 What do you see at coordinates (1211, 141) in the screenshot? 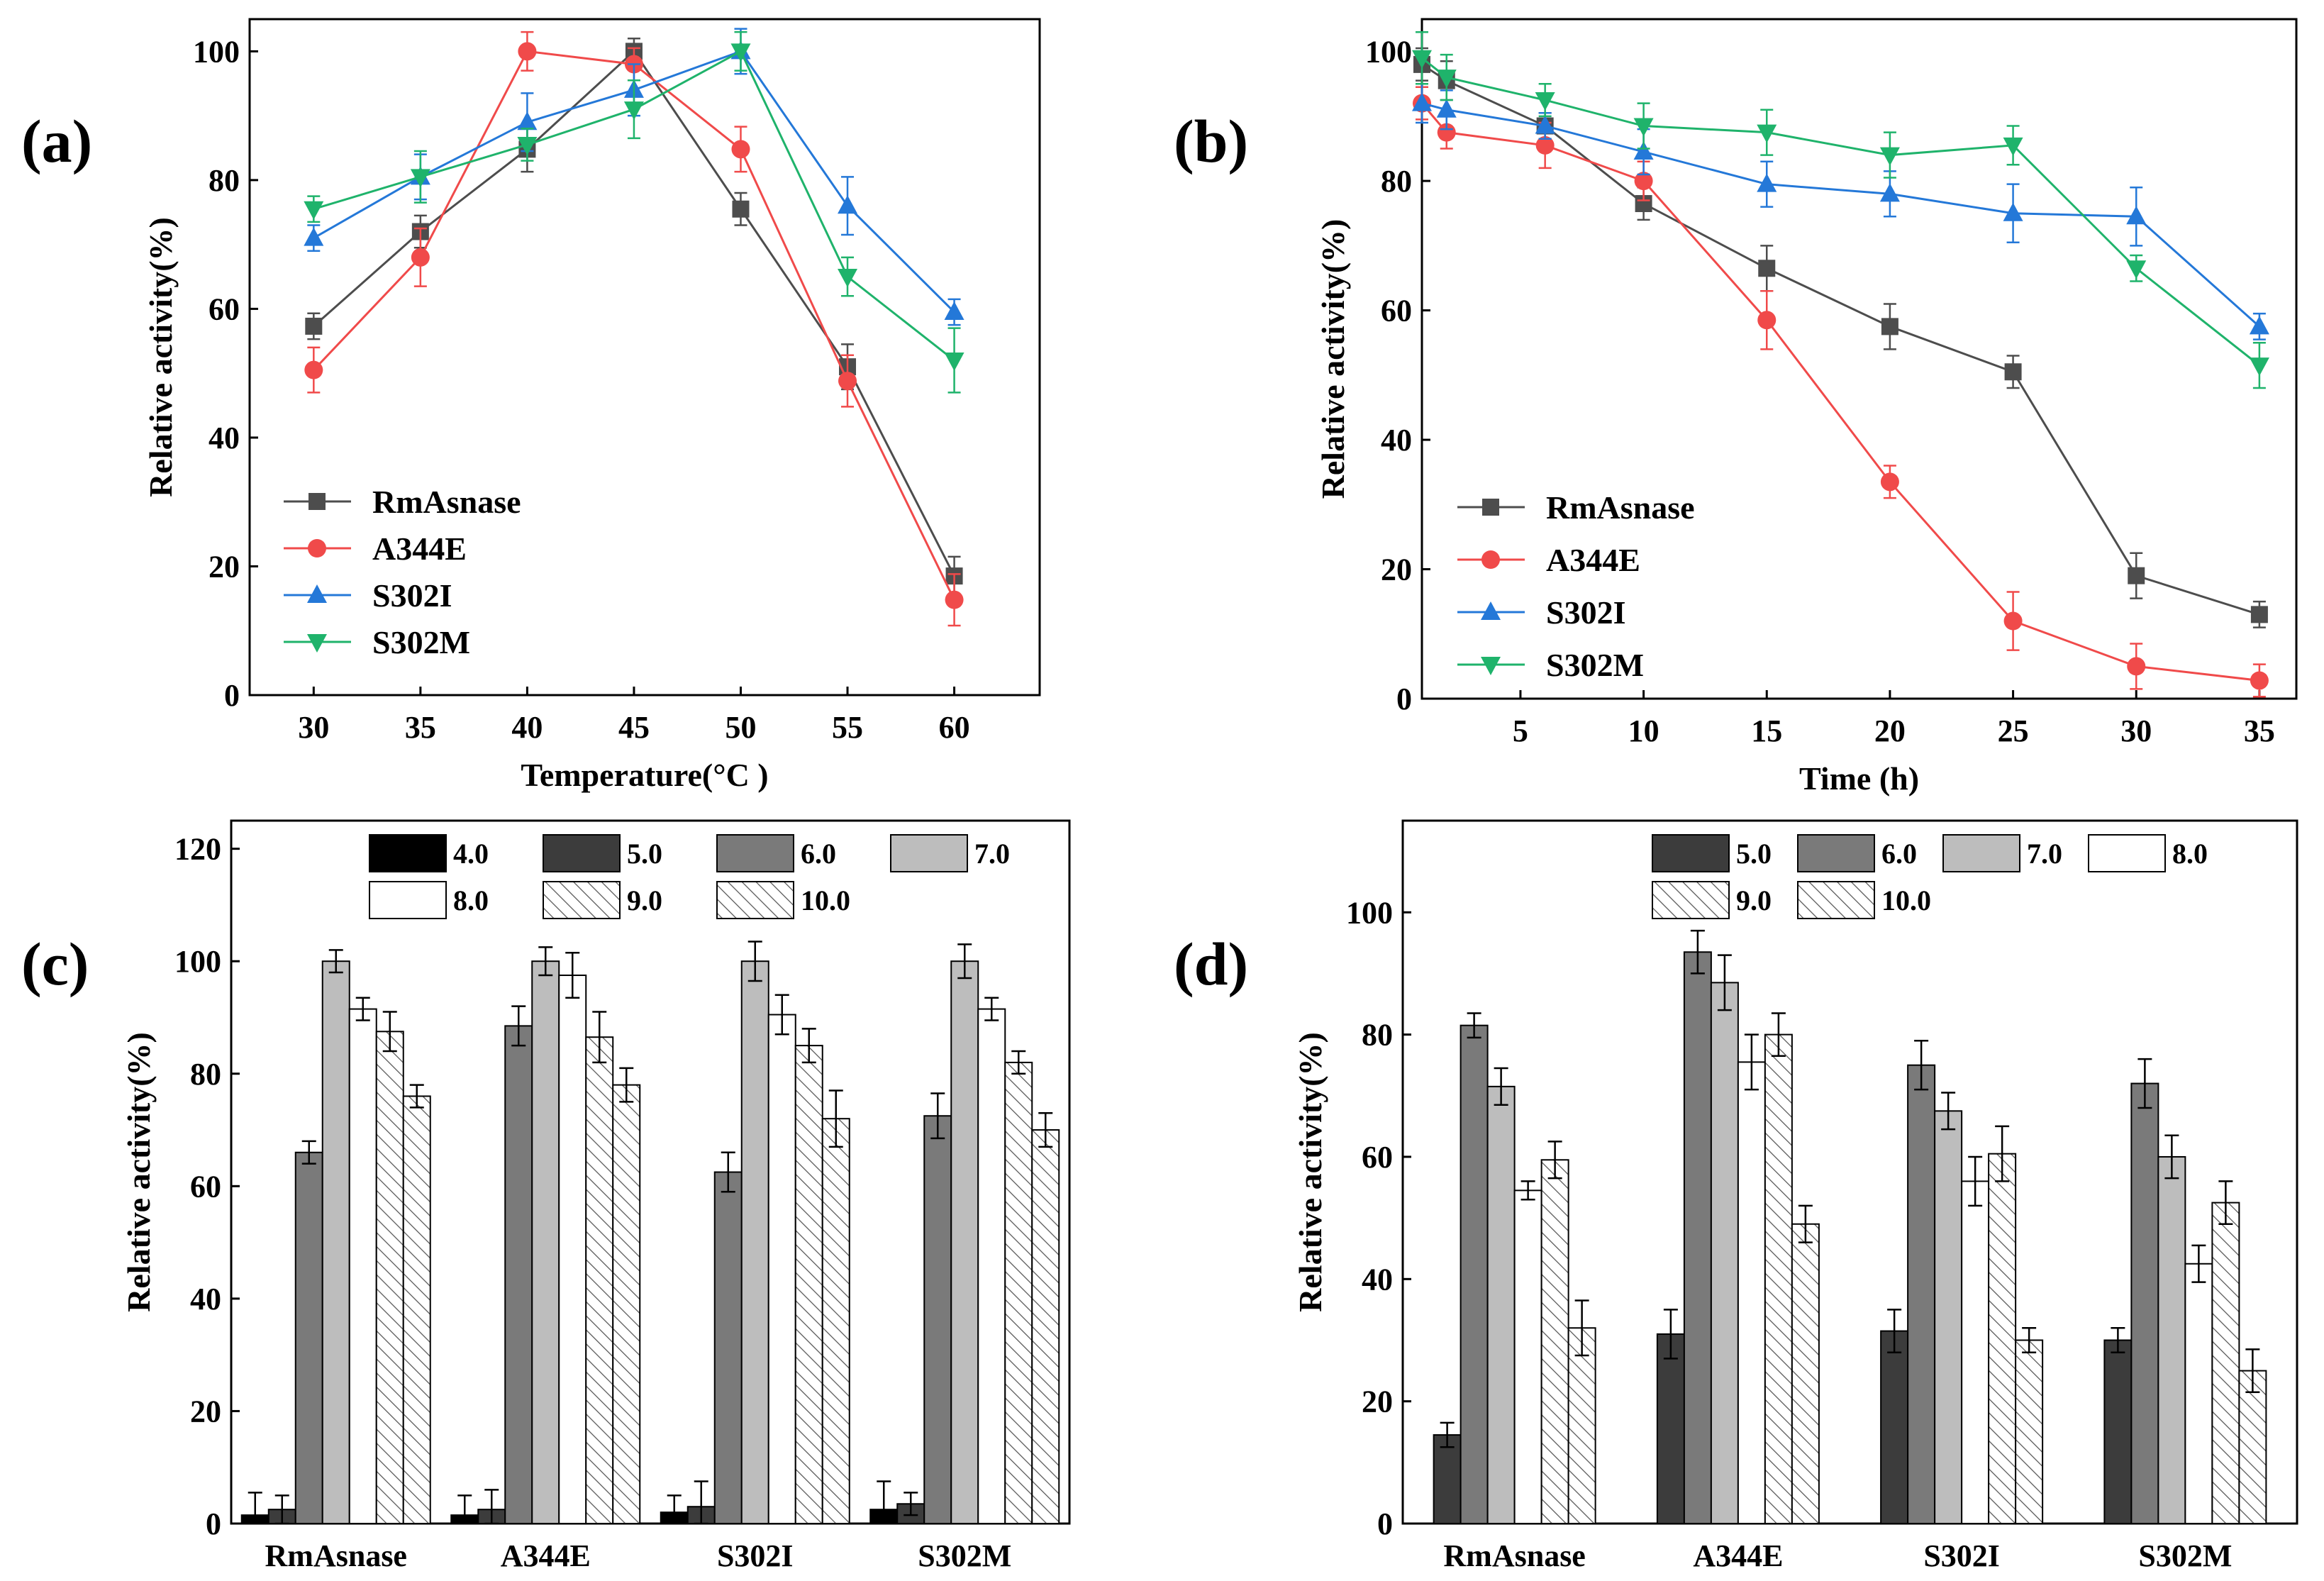
I see `panel-label-b: (b)` at bounding box center [1211, 141].